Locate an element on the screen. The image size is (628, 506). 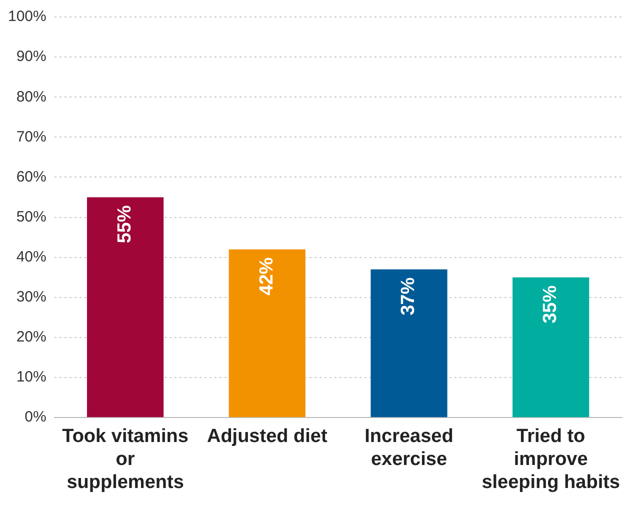
y-tick-label: 60% is located at coordinates (31, 177).